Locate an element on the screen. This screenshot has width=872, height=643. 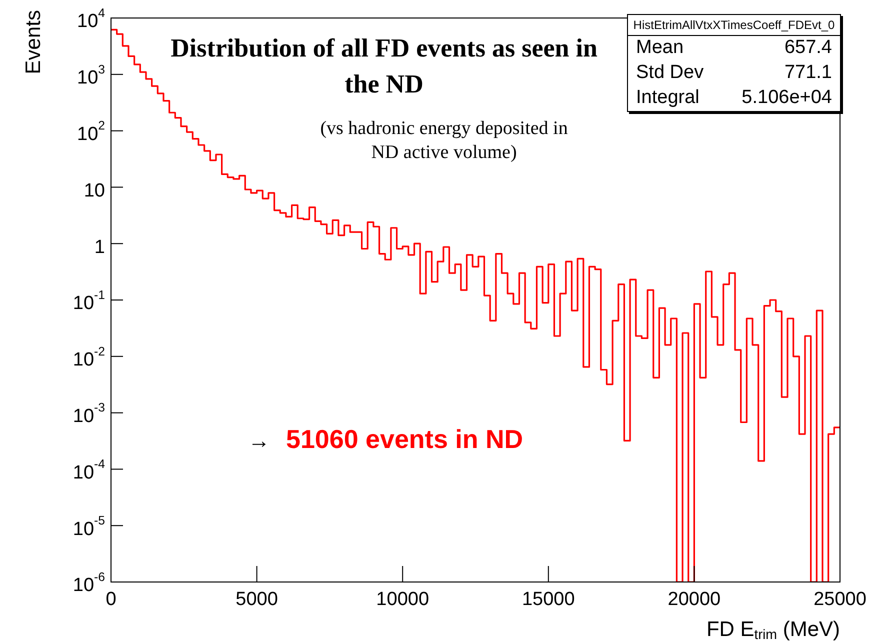
annotation: Mean is located at coordinates (660, 48).